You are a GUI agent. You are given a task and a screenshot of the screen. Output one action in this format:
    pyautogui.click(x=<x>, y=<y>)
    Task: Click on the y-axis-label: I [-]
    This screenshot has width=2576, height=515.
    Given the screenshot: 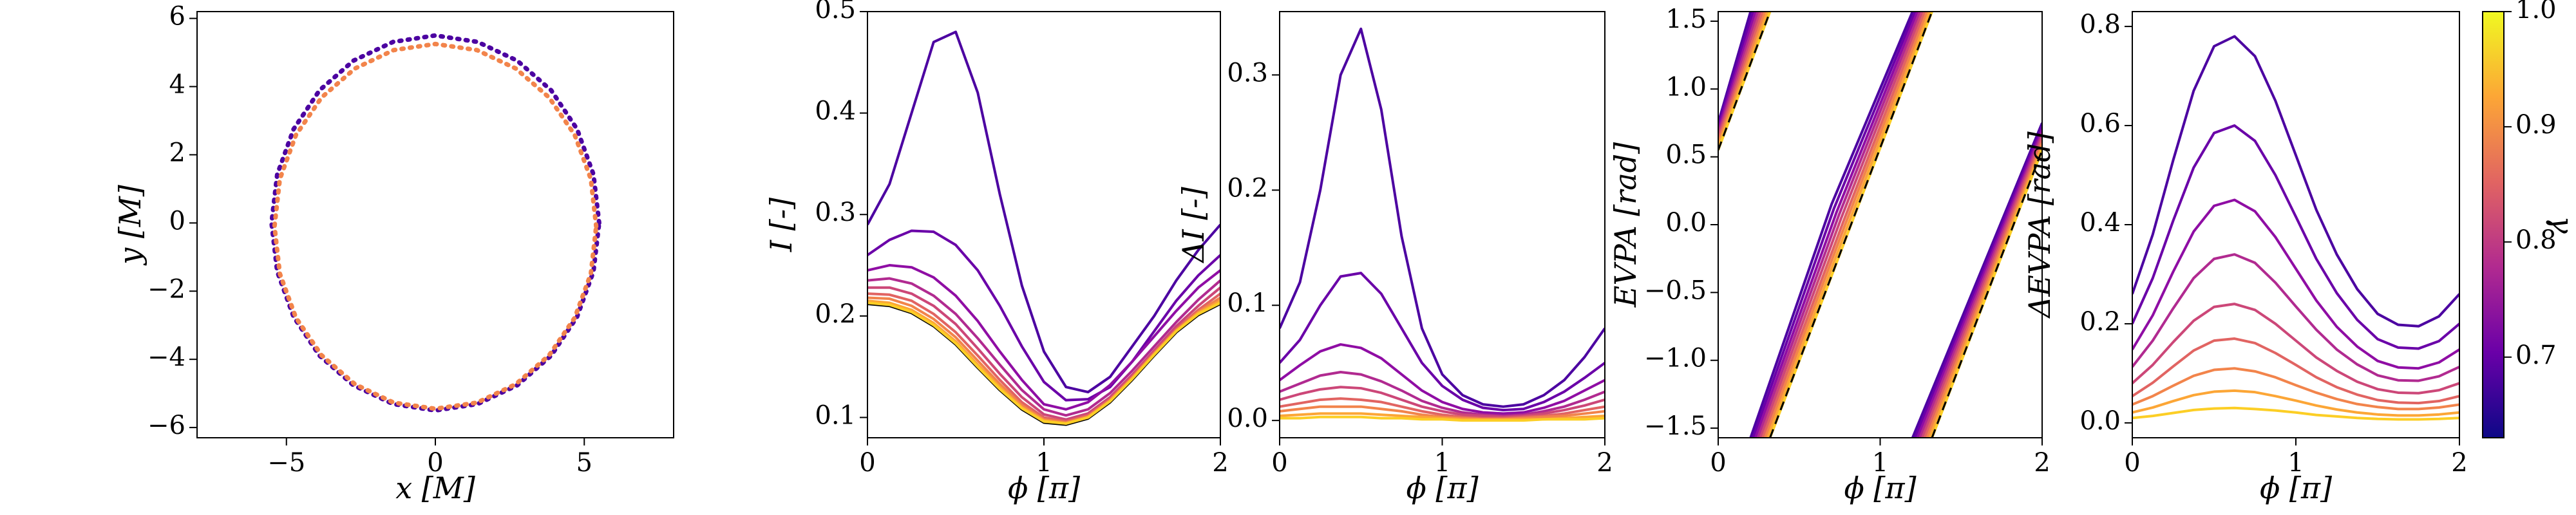 What is the action you would take?
    pyautogui.click(x=781, y=225)
    